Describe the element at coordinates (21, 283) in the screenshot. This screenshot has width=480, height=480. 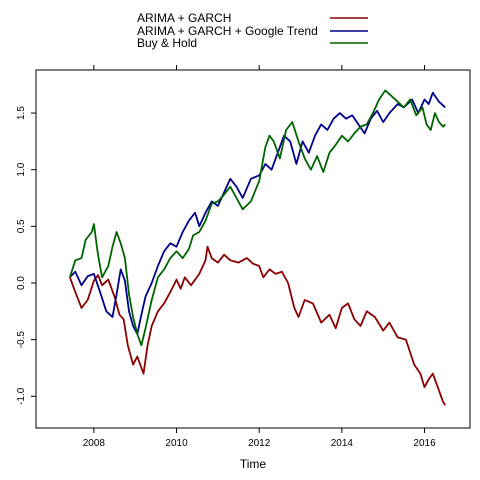
I see `y-tick-label: 0.0` at that location.